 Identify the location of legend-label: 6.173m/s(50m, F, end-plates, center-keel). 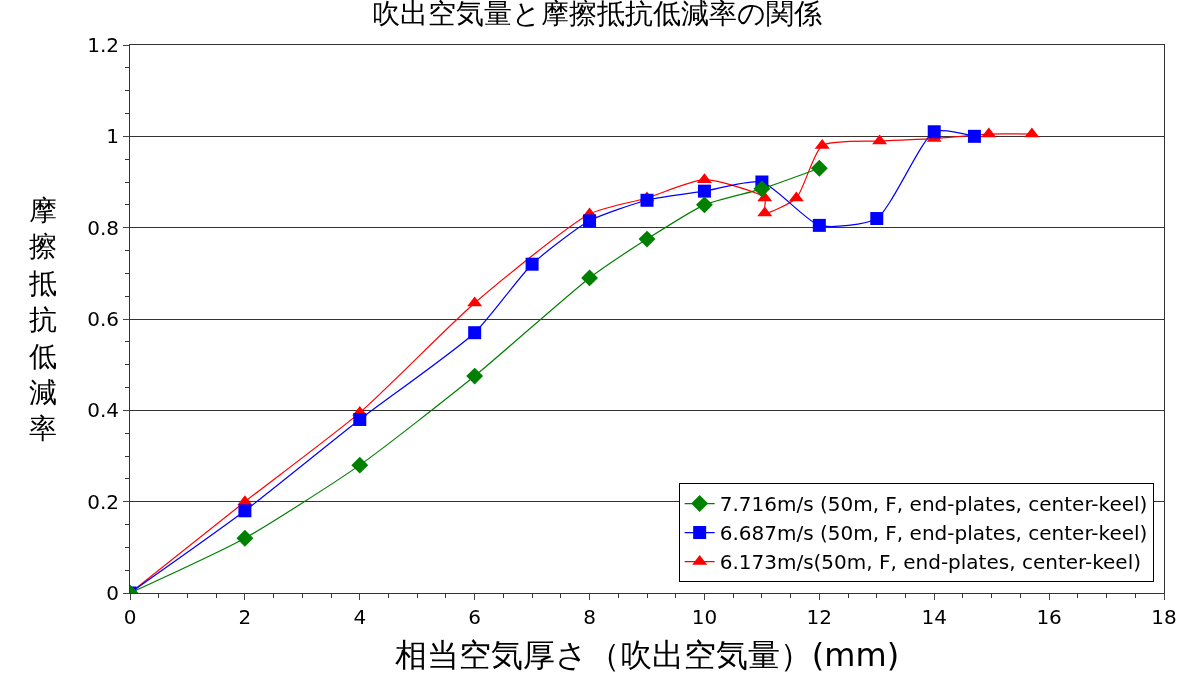
(930, 562).